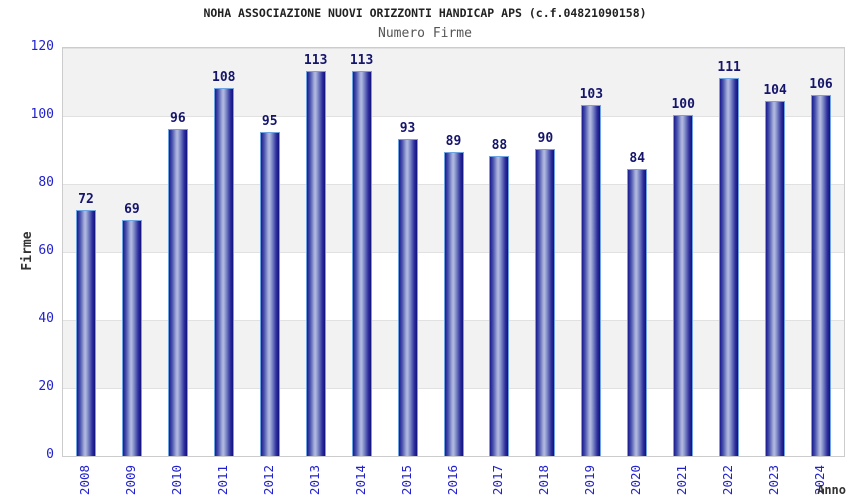  Describe the element at coordinates (544, 480) in the screenshot. I see `x-tick-label: 2018` at that location.